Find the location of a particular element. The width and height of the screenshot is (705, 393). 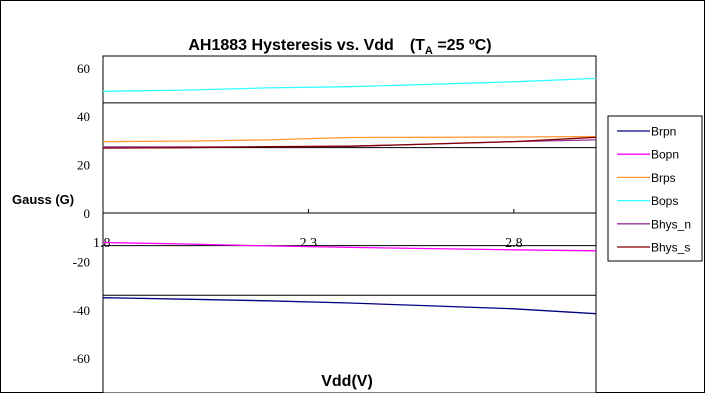

legend-items: Brpn Bopn Brps Bops Bhys_n Bhys_s is located at coordinates (654, 190).